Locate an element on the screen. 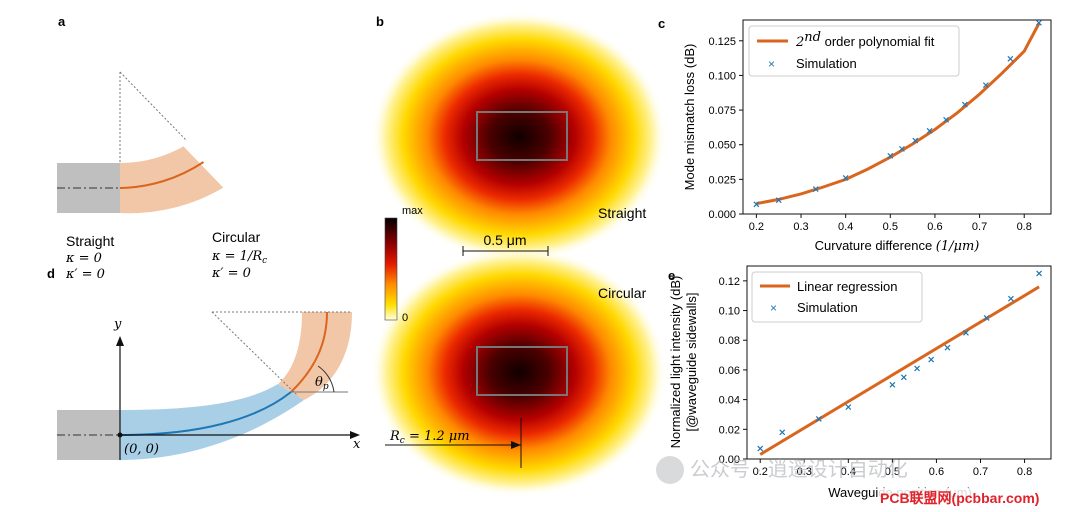 The width and height of the screenshot is (1080, 512). circular-mode-profile is located at coordinates (519, 372).